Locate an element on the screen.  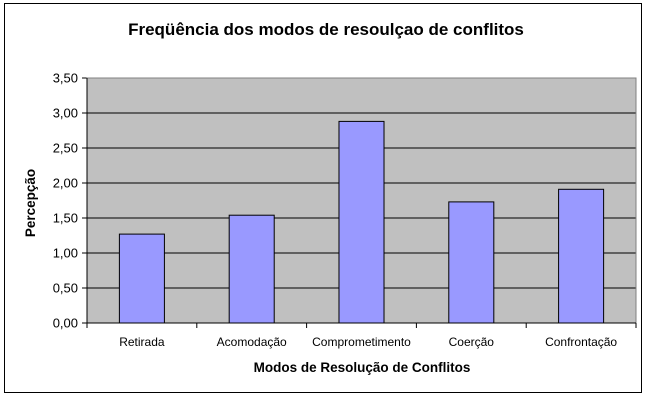
bar-coerção is located at coordinates (471, 262).